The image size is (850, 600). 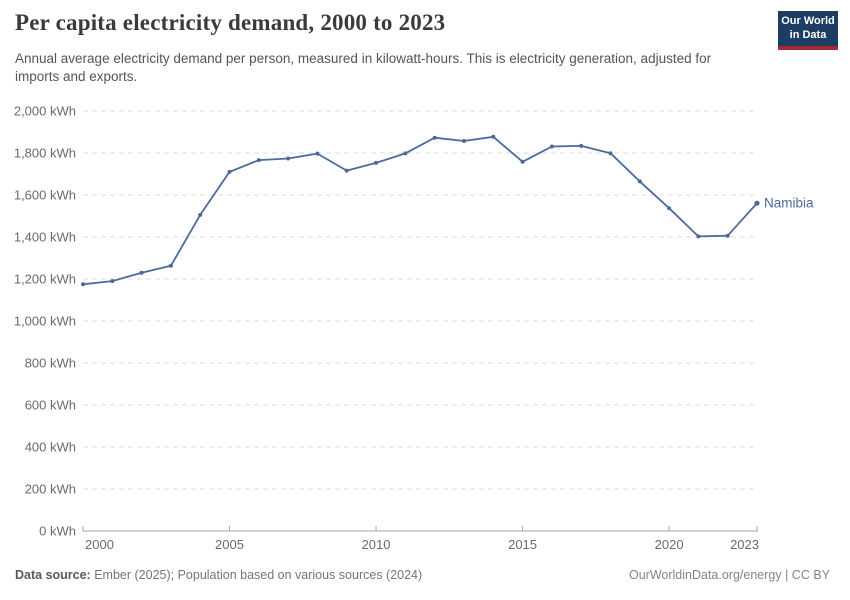 I want to click on y-axis-tick-label: 600 kWh, so click(x=50, y=405).